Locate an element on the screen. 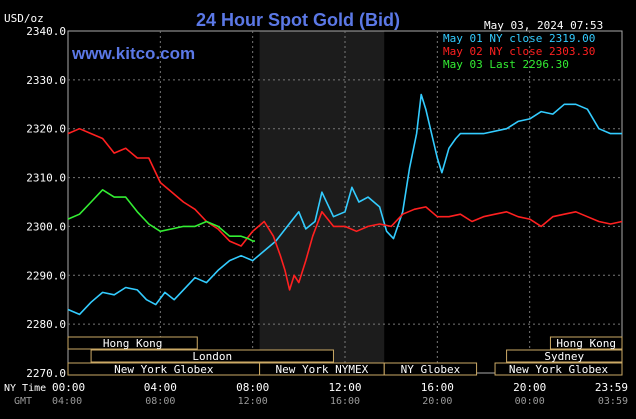  y-tick-label: 2310.0 is located at coordinates (46, 178).